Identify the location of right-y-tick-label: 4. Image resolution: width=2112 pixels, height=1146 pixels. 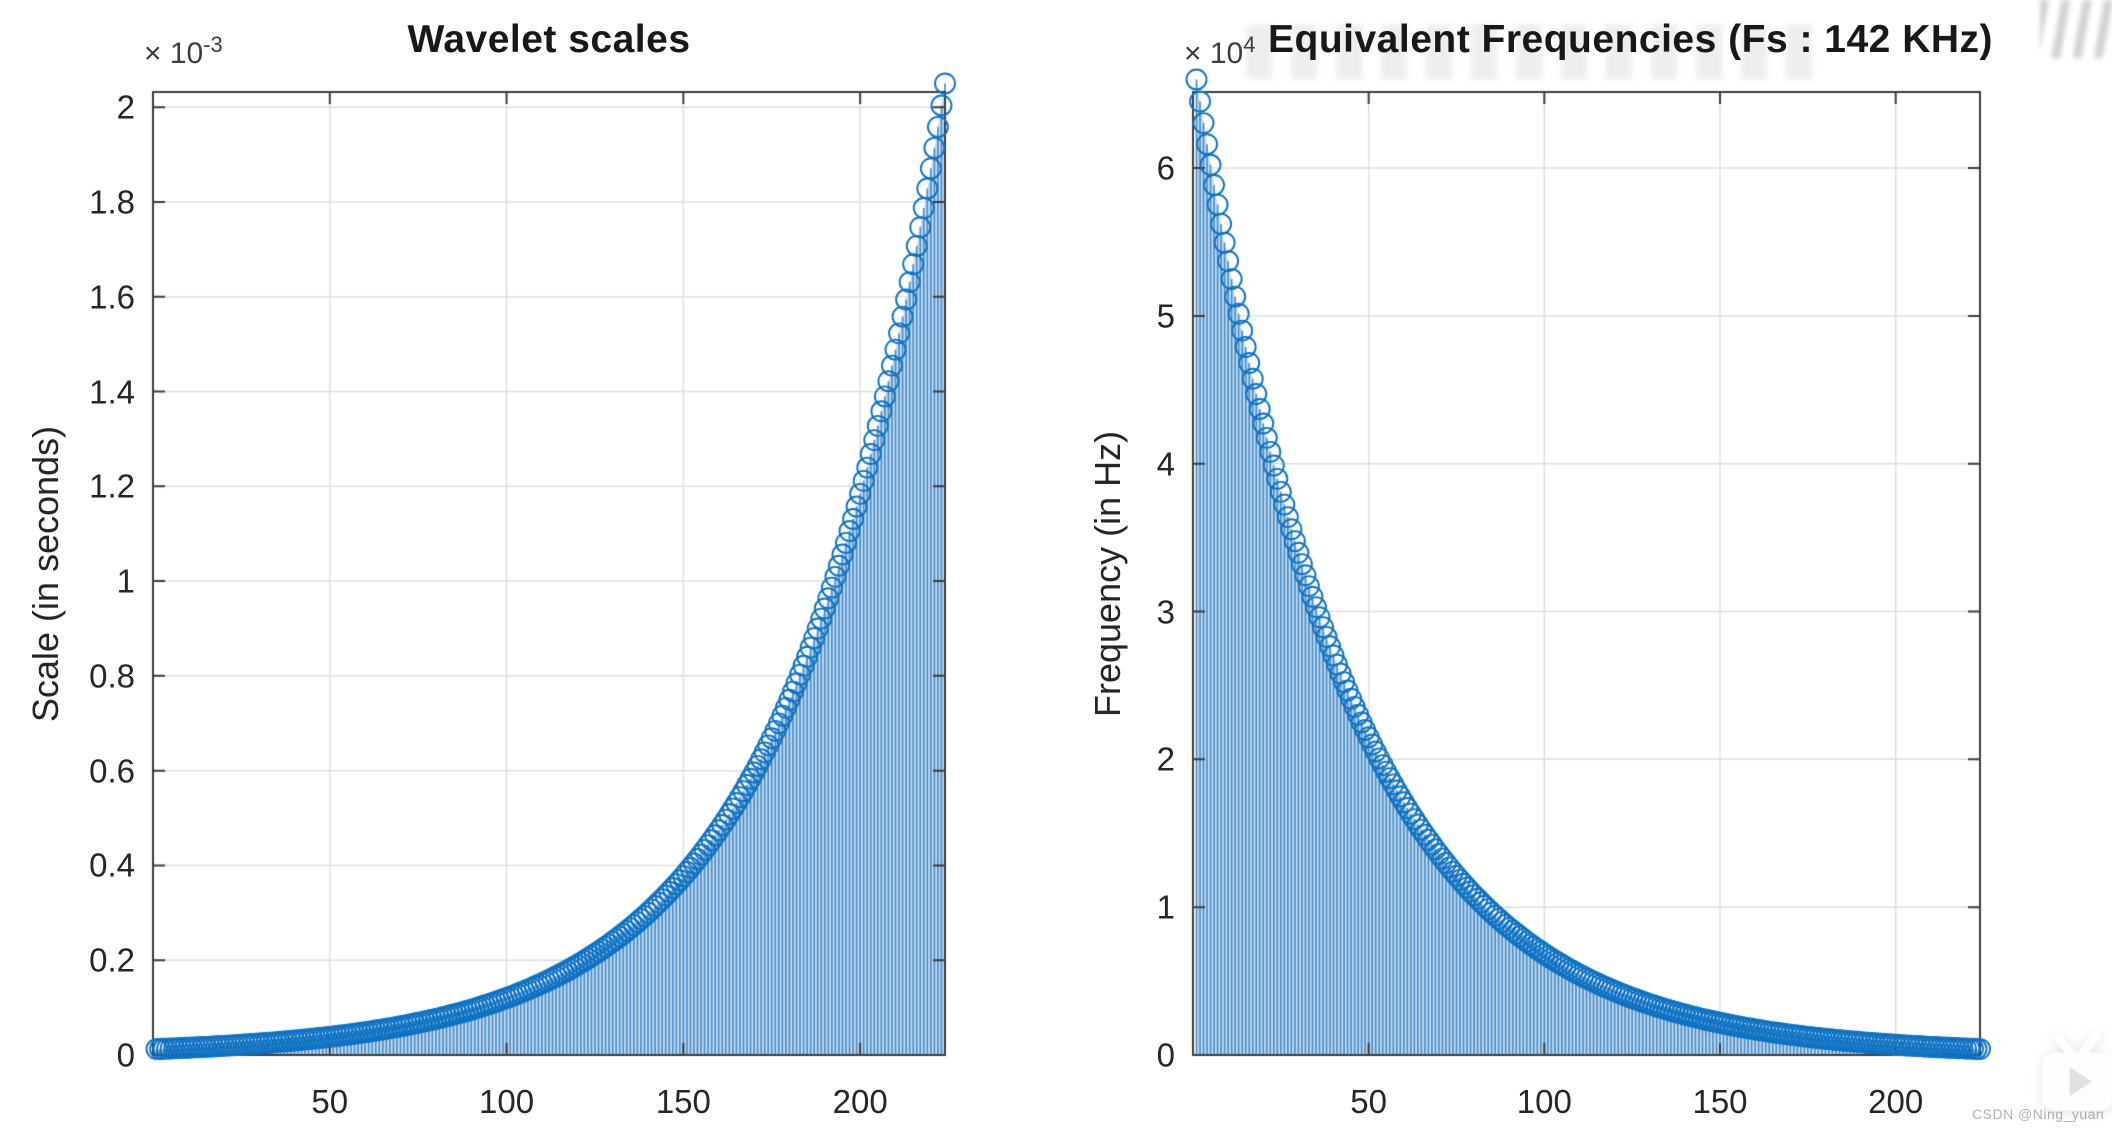
(1165, 464).